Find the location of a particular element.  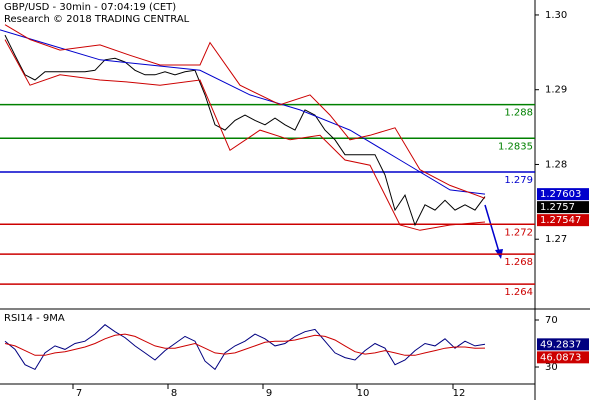

y-tick-label: 1.27 is located at coordinates (556, 239).